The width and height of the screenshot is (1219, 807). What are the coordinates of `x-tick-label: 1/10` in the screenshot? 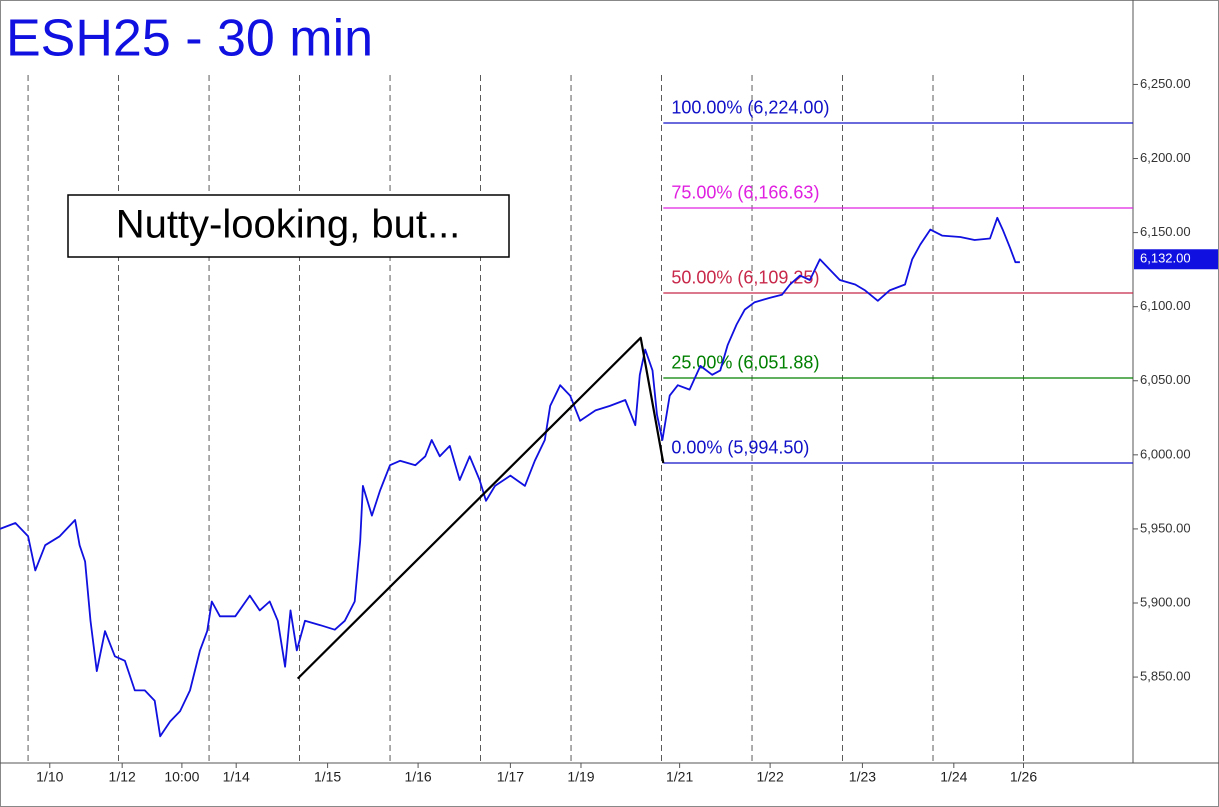 It's located at (49, 777).